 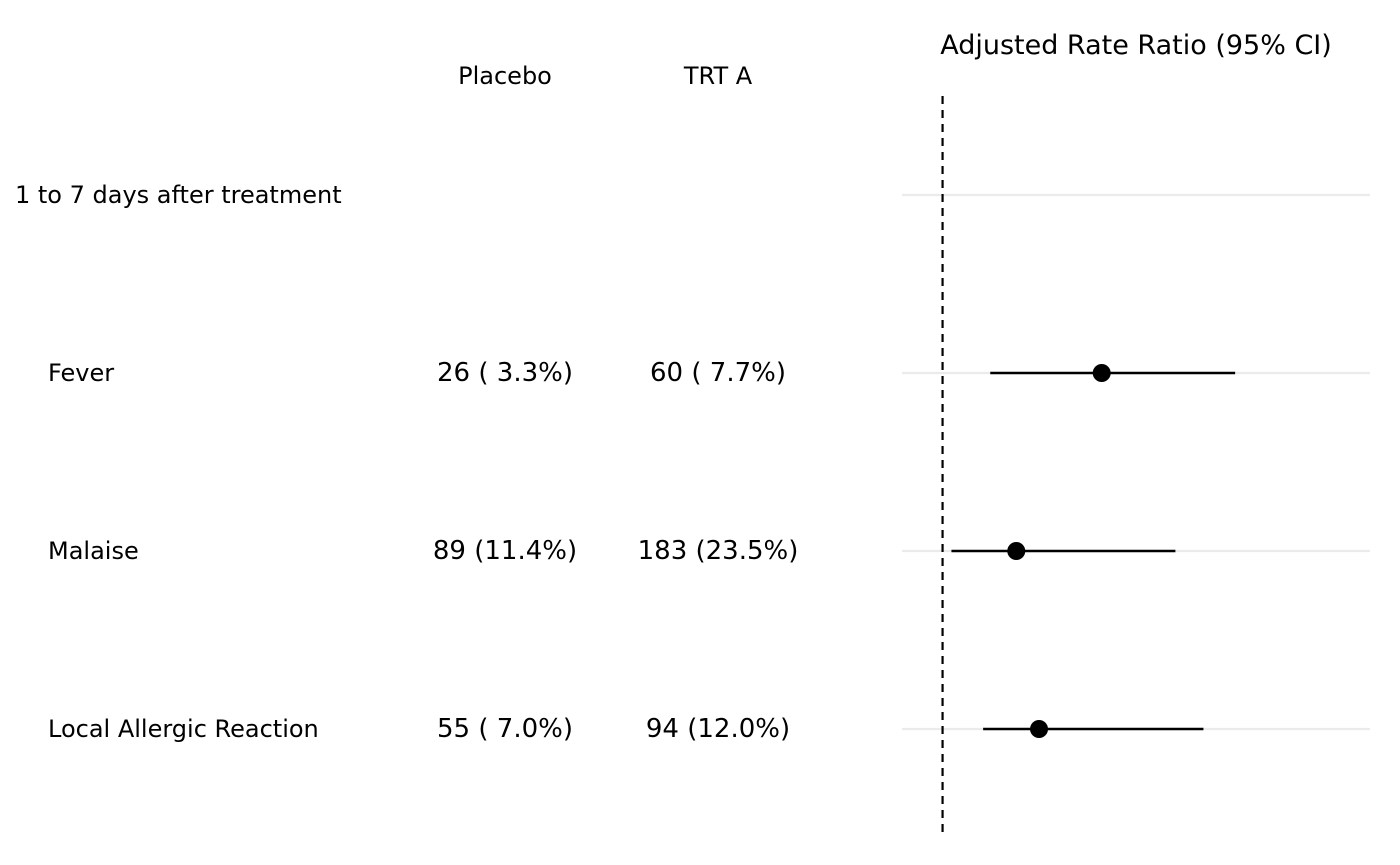 What do you see at coordinates (505, 76) in the screenshot?
I see `column-header-placebo: Placebo` at bounding box center [505, 76].